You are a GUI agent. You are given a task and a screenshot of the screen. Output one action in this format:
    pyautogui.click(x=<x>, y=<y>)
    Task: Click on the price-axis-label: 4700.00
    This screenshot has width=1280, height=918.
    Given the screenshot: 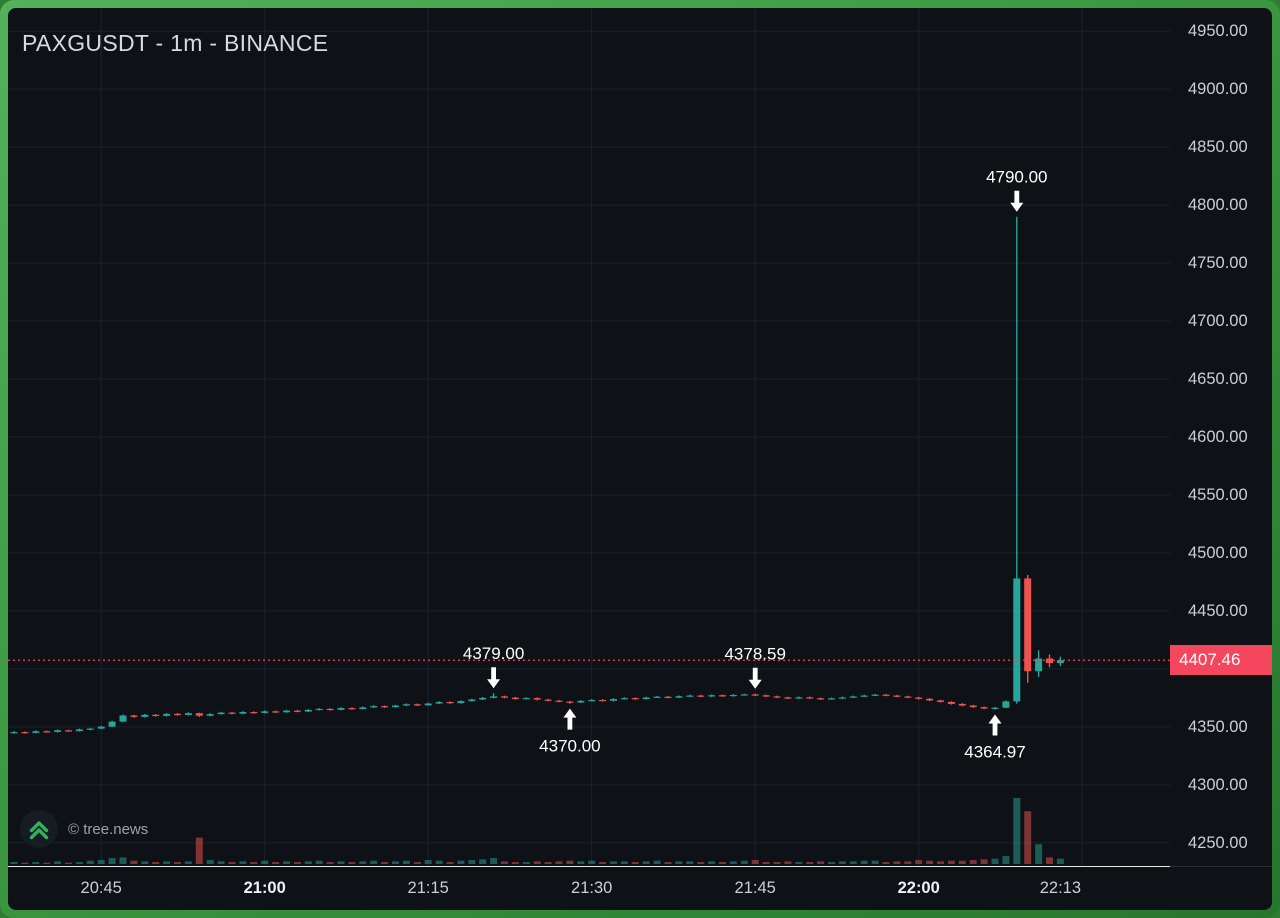 What is the action you would take?
    pyautogui.click(x=1218, y=321)
    